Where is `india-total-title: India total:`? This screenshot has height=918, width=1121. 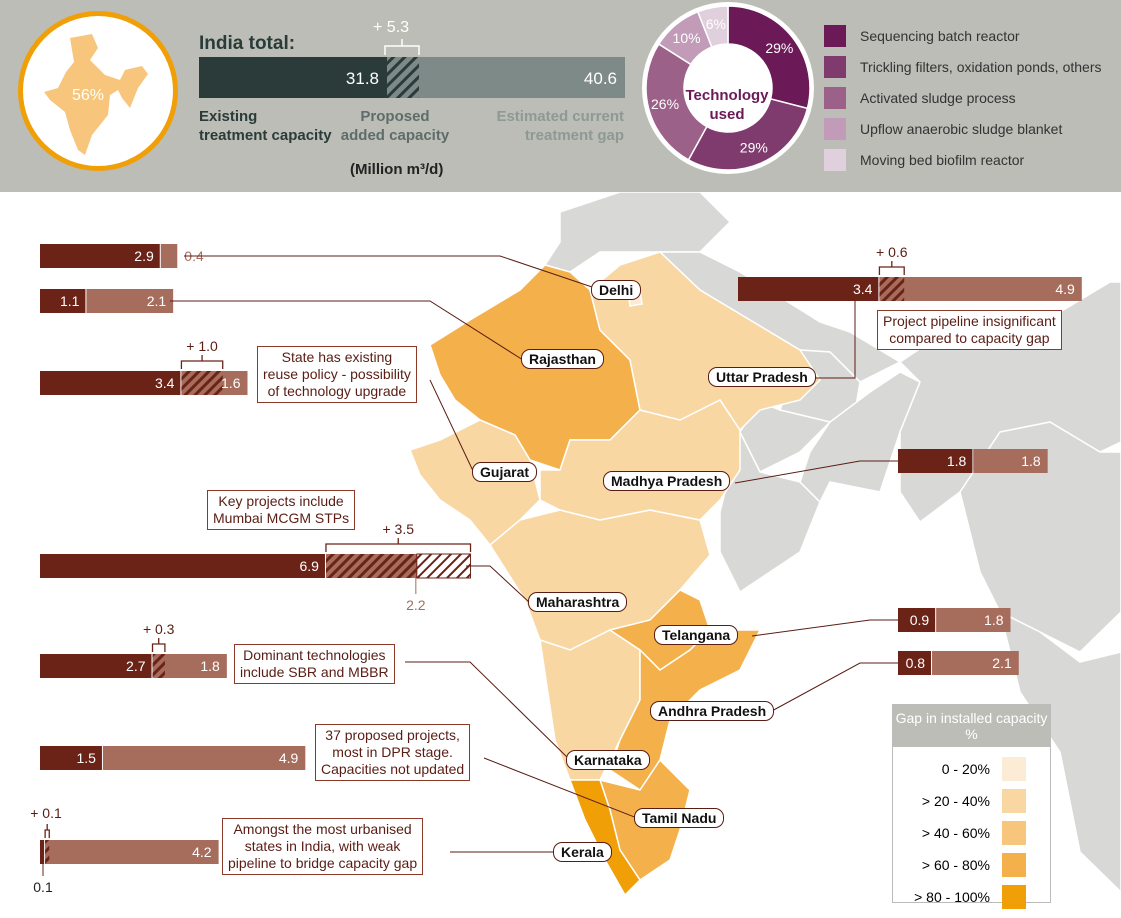
india-total-title: India total: is located at coordinates (247, 43).